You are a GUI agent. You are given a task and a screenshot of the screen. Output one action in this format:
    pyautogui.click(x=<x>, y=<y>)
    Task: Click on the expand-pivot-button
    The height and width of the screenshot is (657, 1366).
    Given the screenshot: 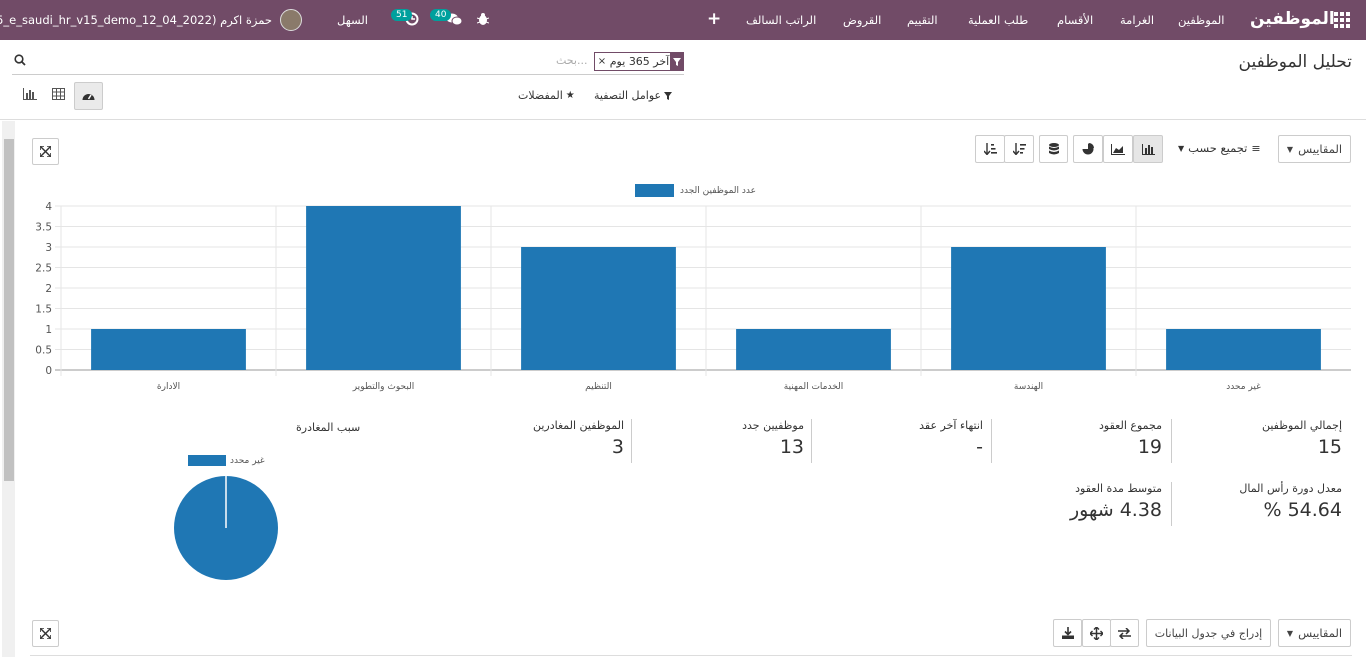 What is the action you would take?
    pyautogui.click(x=45, y=633)
    